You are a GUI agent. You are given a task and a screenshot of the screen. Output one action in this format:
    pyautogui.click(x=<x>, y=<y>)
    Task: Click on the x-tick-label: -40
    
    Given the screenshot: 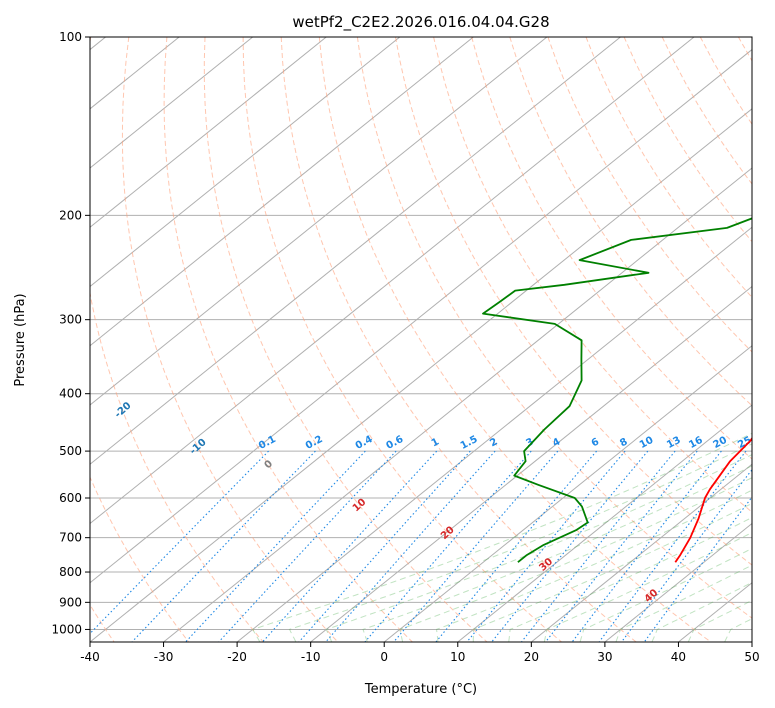 What is the action you would take?
    pyautogui.click(x=90, y=657)
    